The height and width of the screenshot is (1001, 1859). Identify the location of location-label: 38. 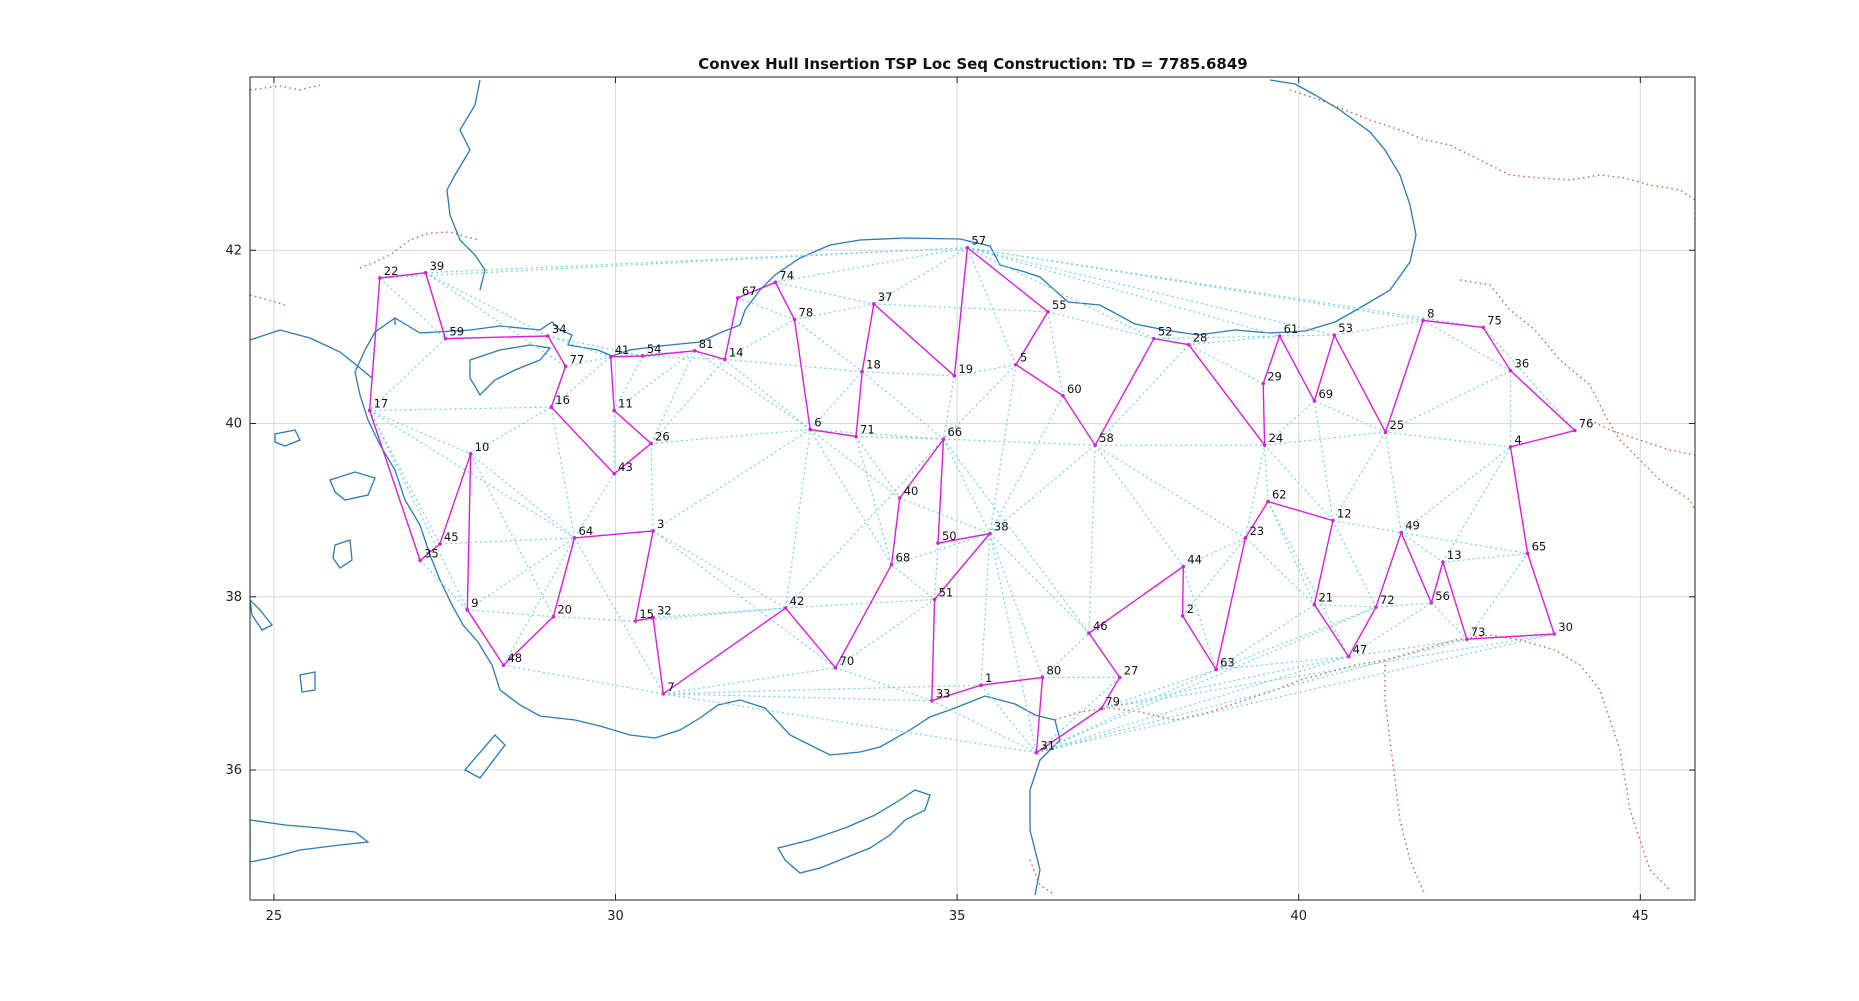
(1001, 527).